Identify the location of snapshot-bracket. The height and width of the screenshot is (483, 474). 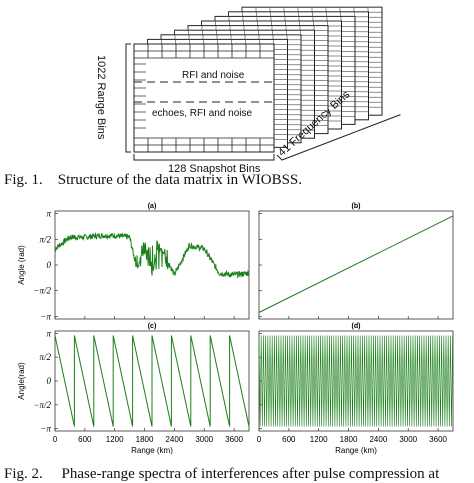
(263, 102).